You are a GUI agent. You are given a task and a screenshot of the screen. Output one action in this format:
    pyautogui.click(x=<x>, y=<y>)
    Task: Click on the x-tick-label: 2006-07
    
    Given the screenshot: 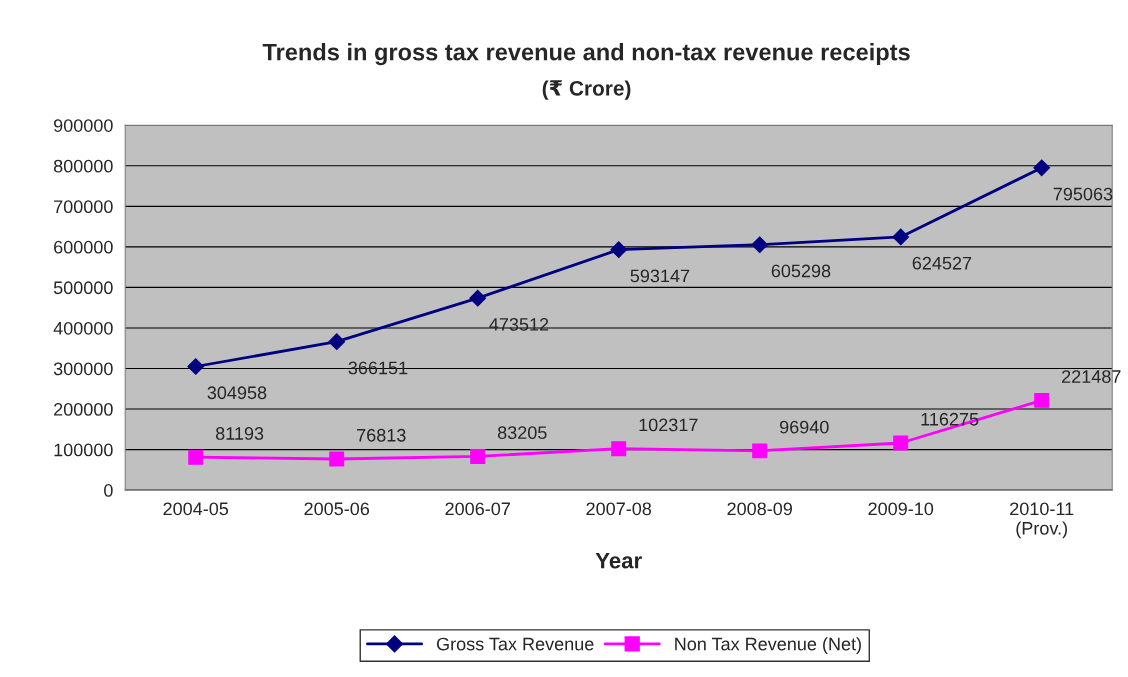 What is the action you would take?
    pyautogui.click(x=477, y=509)
    